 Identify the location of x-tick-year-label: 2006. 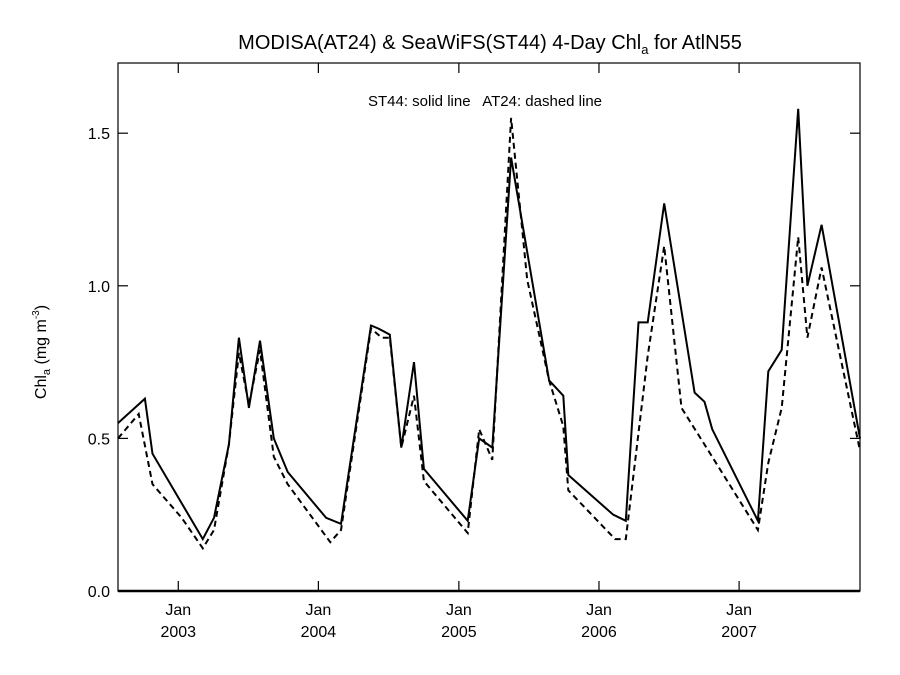
(599, 632).